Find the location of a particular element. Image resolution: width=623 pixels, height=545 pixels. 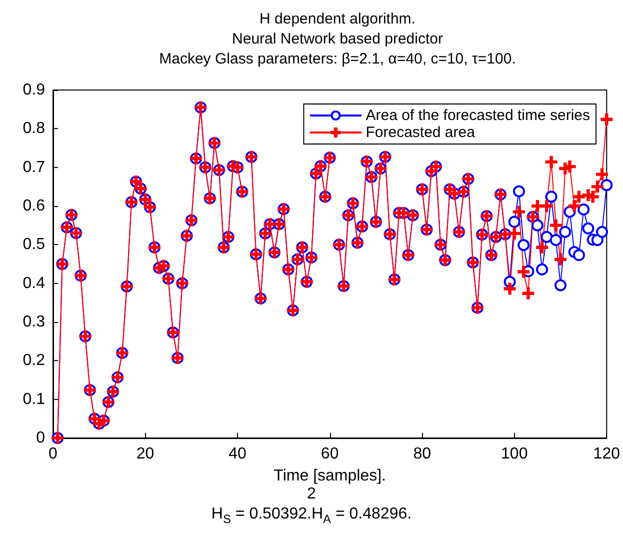

x-tick-label: 20 is located at coordinates (145, 454).